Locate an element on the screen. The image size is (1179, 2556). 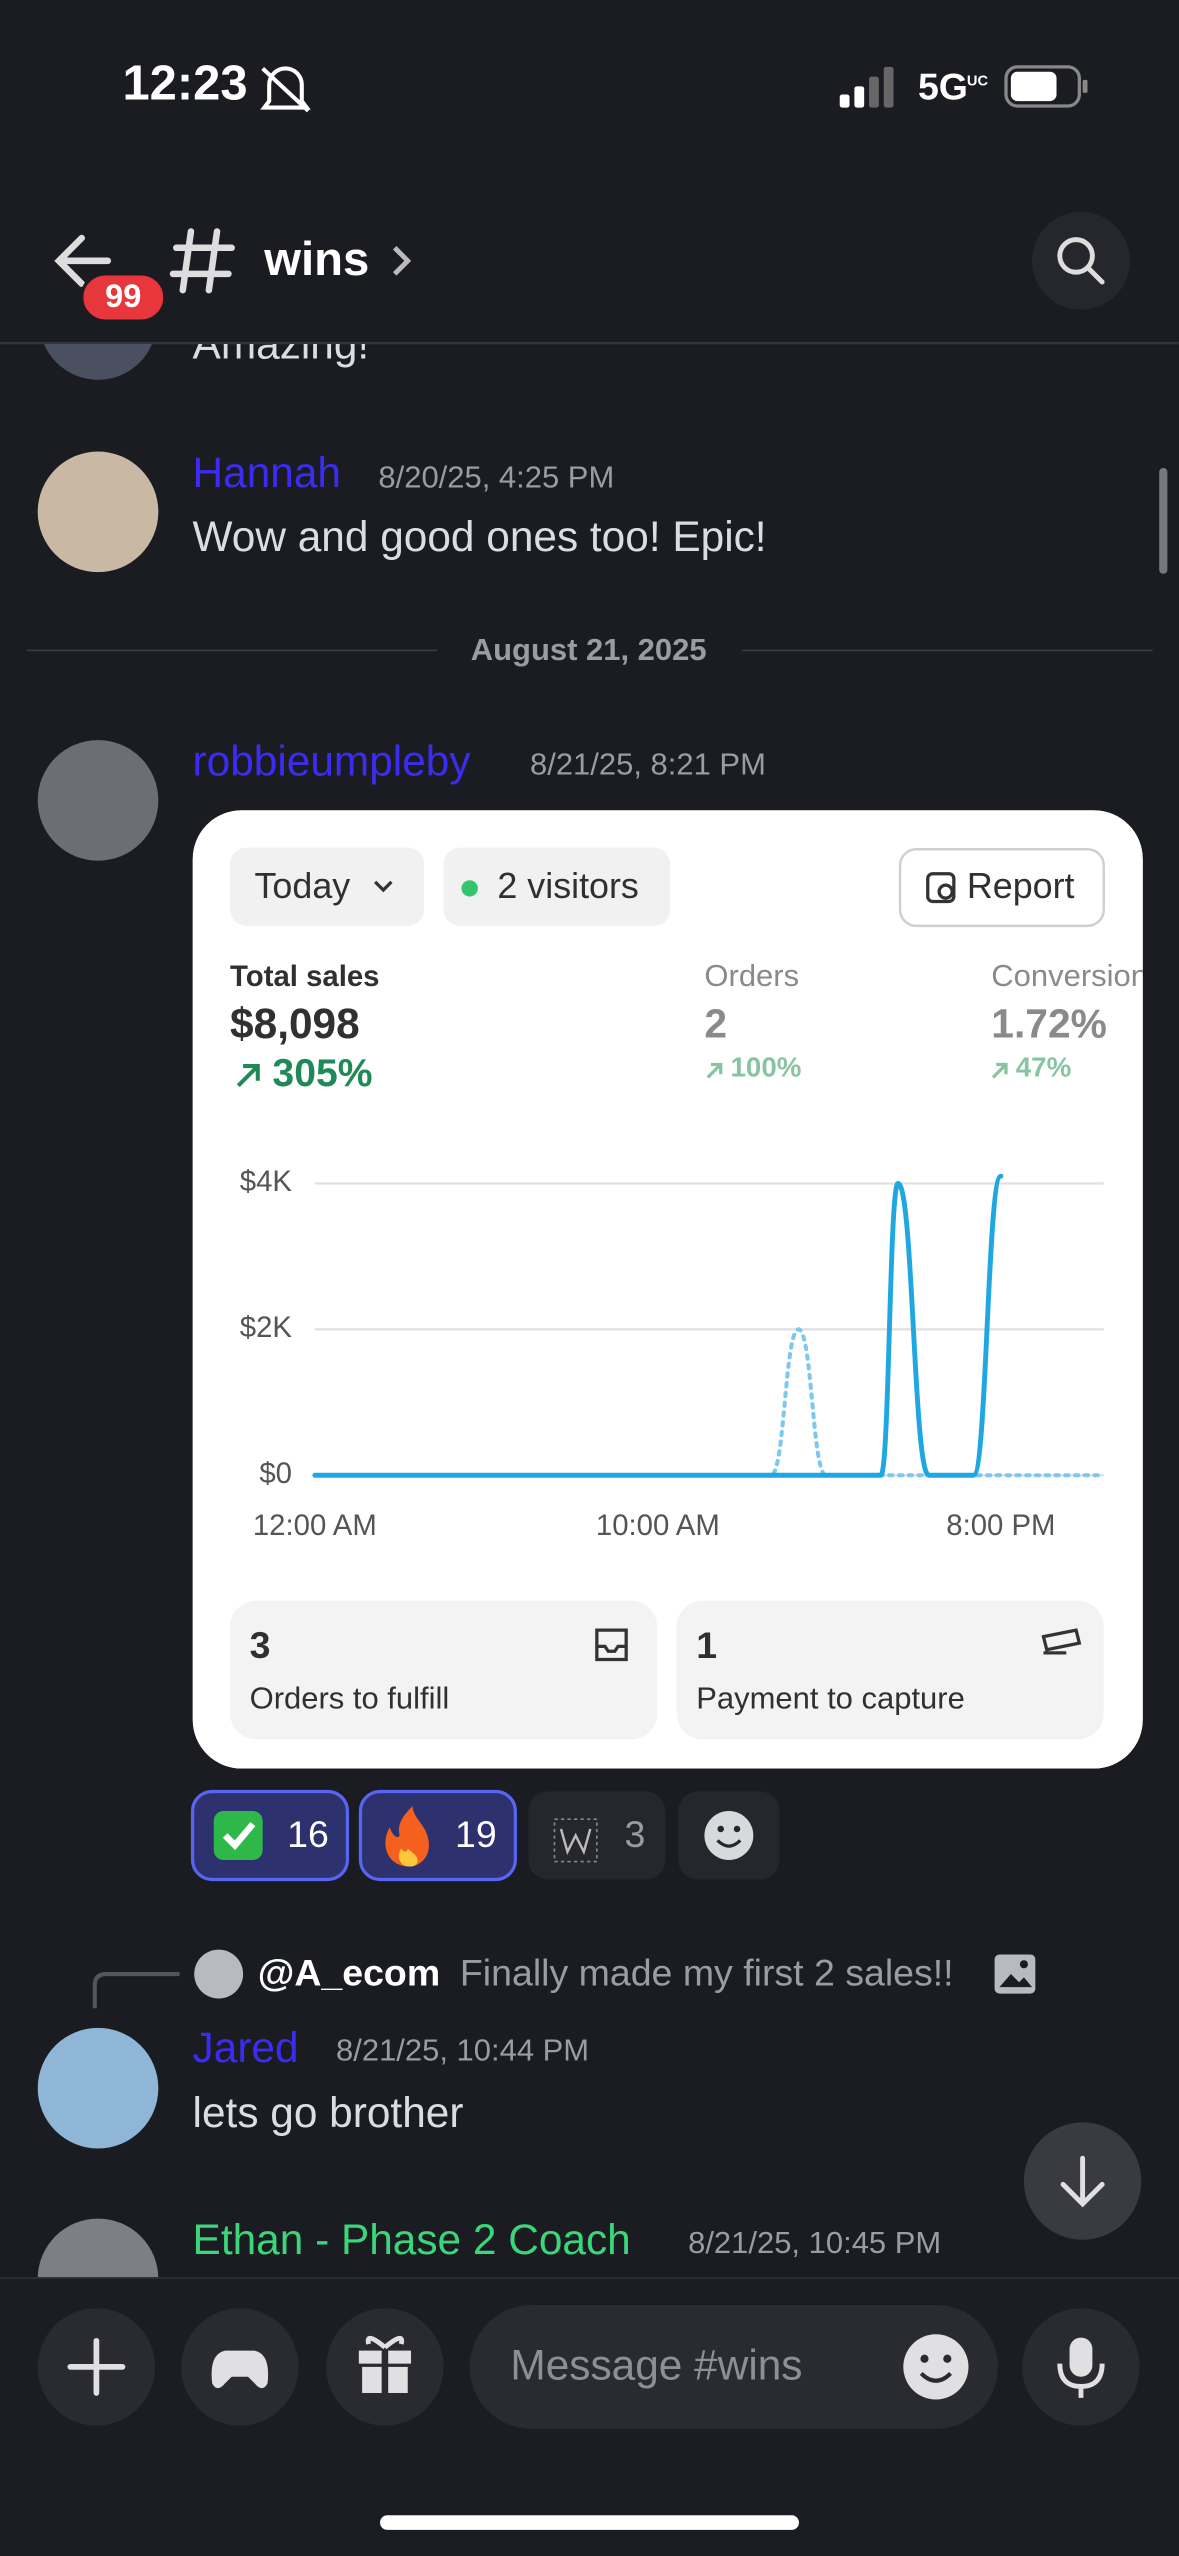
payment-icon is located at coordinates (1061, 1641).